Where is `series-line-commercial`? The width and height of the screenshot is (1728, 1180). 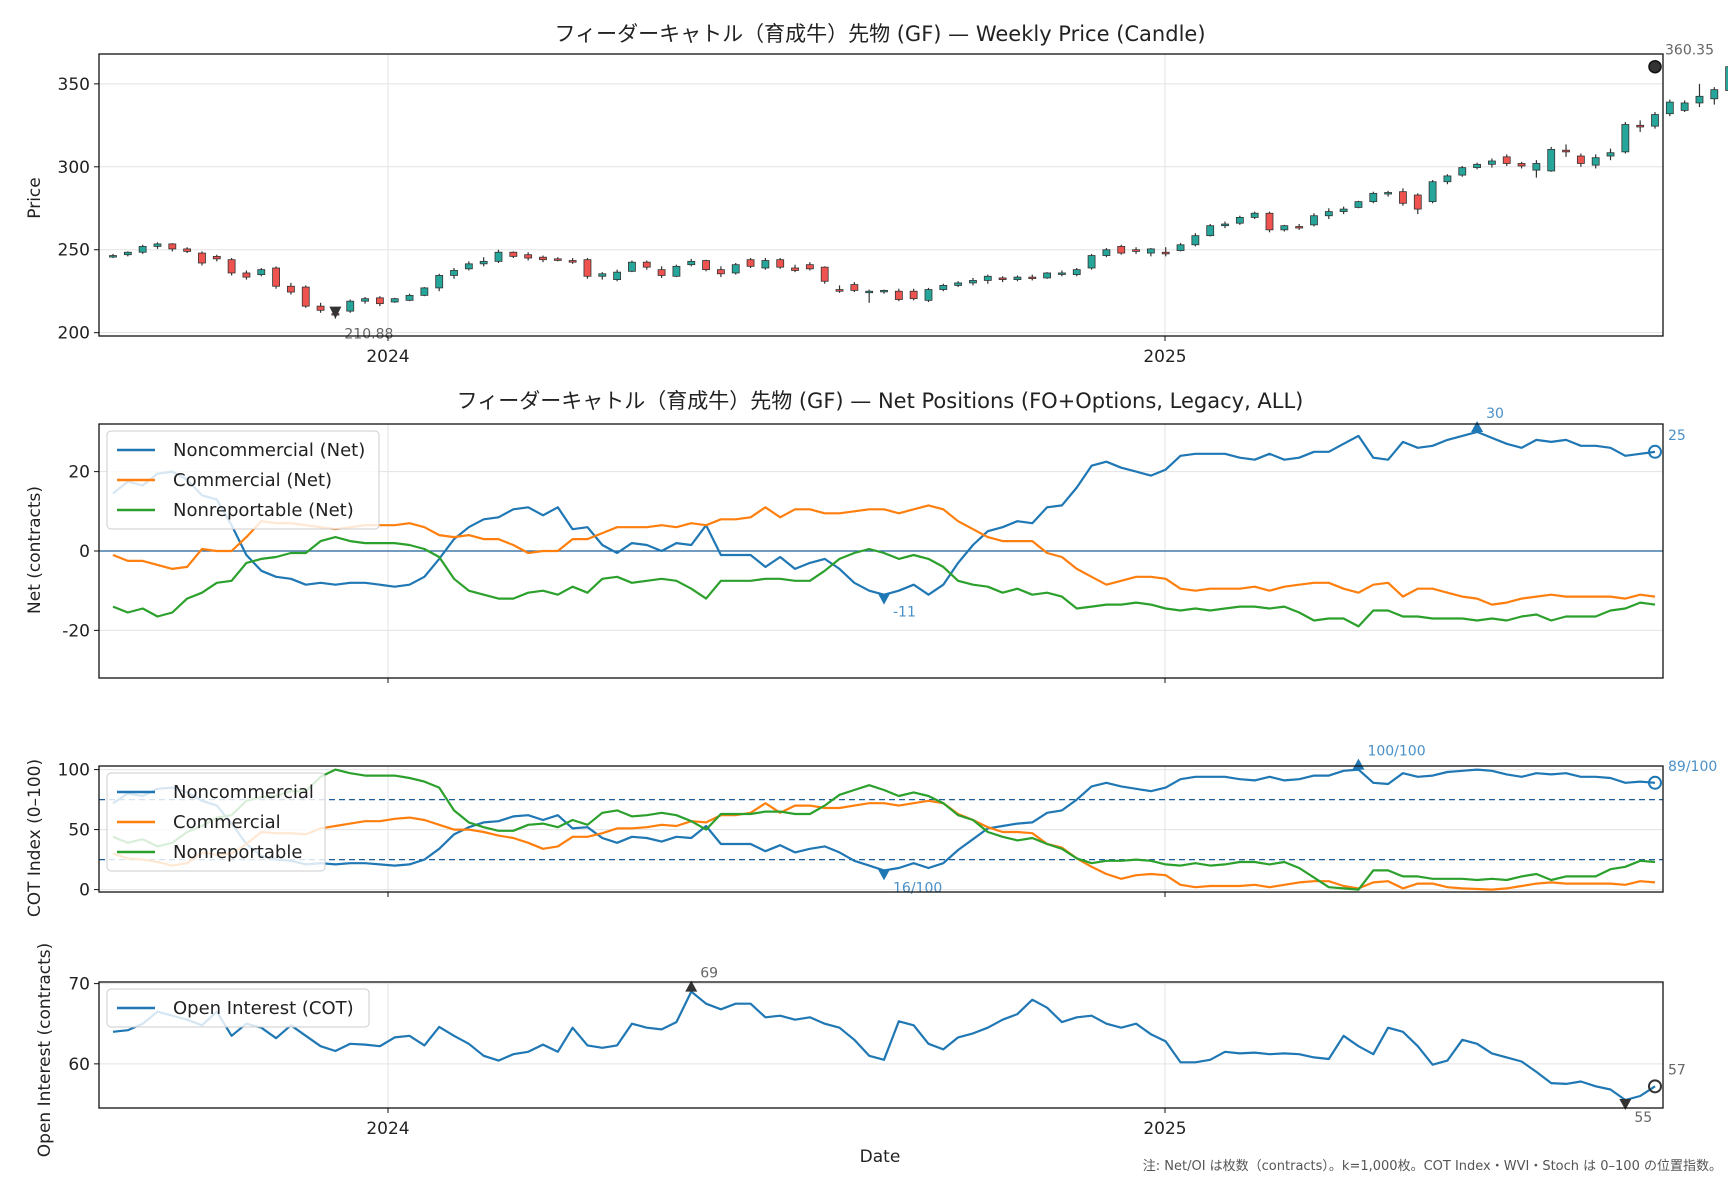
series-line-commercial is located at coordinates (884, 845).